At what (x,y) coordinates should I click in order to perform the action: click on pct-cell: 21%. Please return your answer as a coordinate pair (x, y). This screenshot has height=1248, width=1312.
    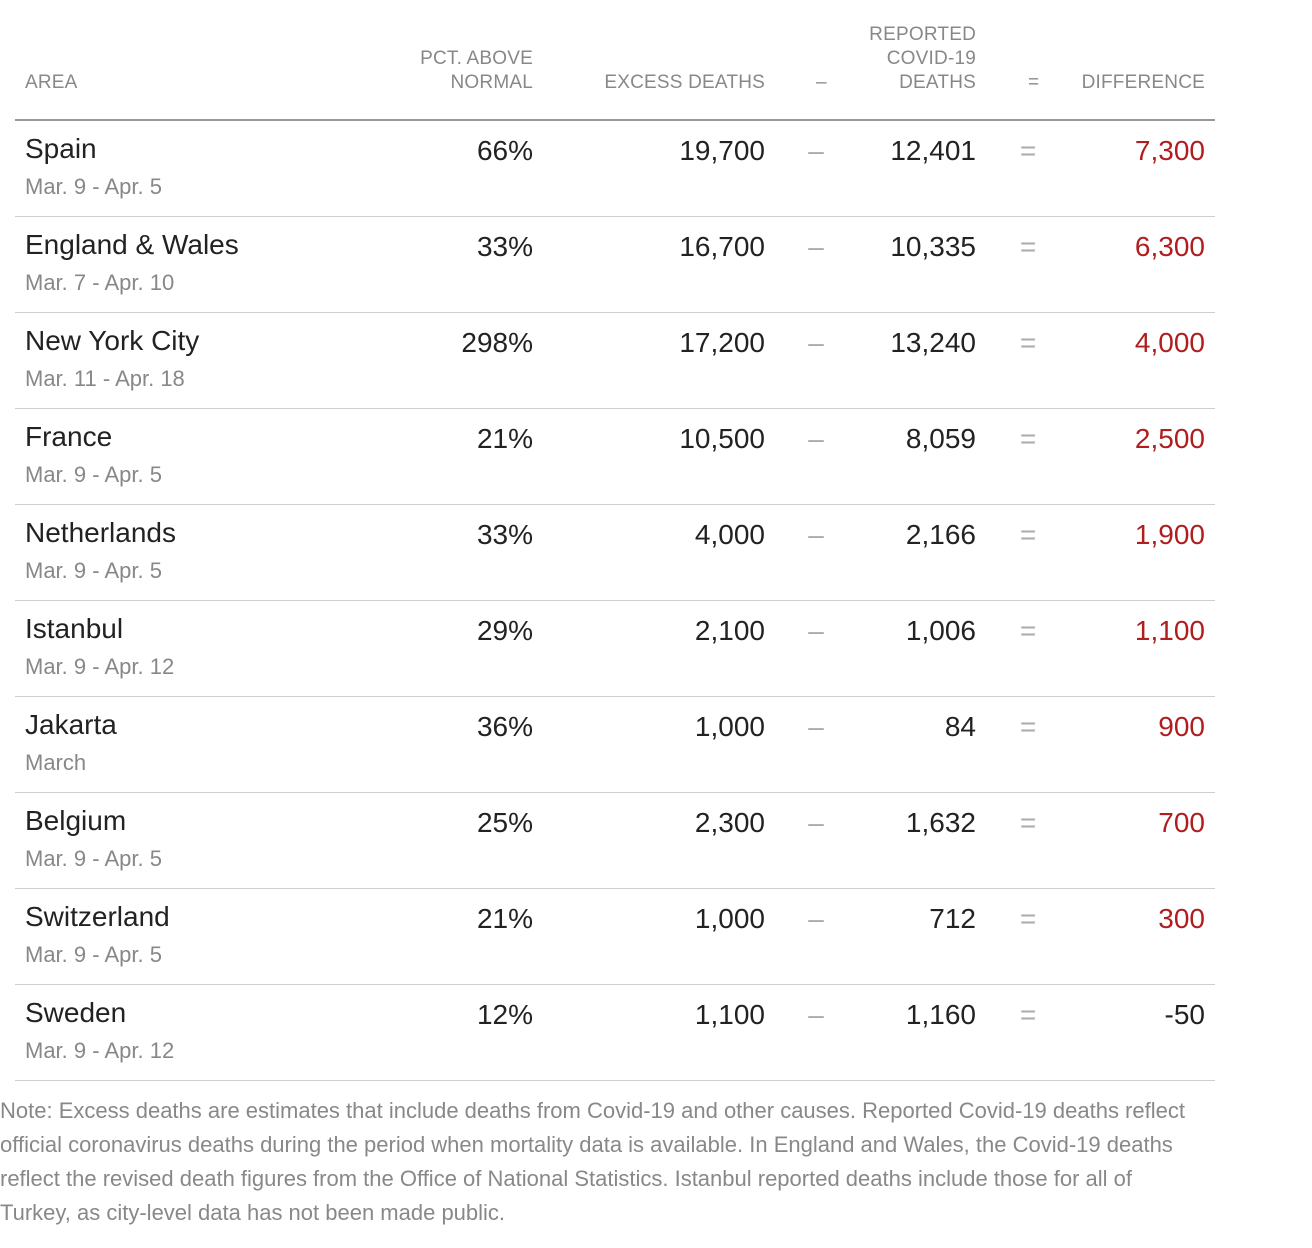
    Looking at the image, I should click on (504, 438).